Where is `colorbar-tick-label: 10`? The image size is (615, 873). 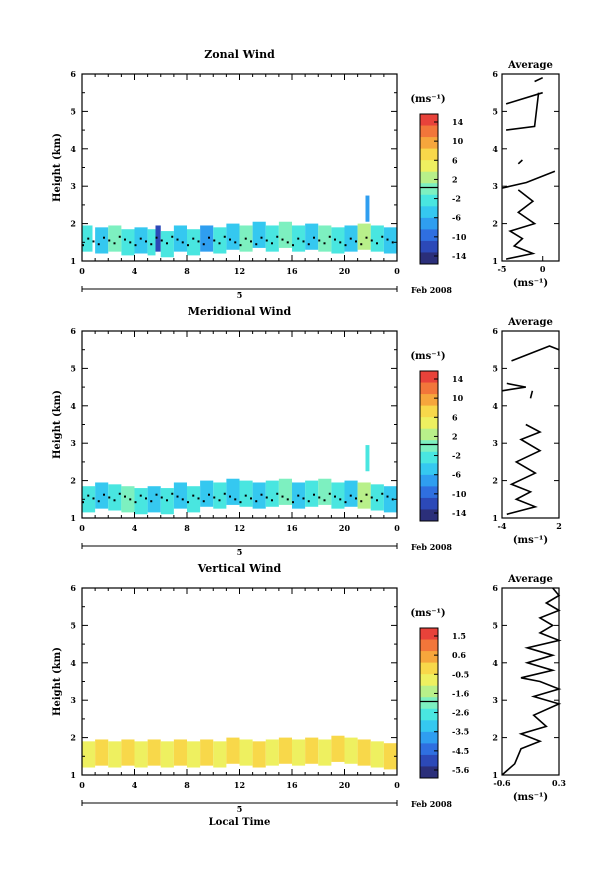 colorbar-tick-label: 10 is located at coordinates (458, 141).